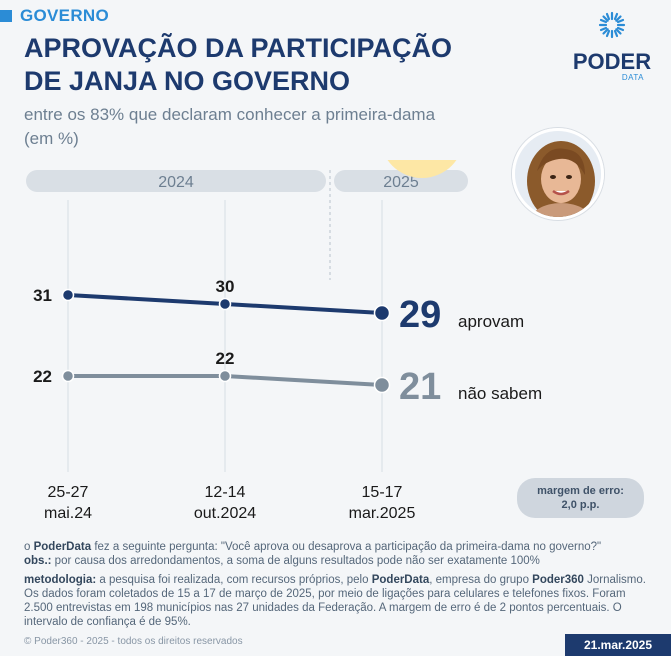 This screenshot has width=671, height=656. What do you see at coordinates (29, 547) in the screenshot?
I see `question-prefix: o` at bounding box center [29, 547].